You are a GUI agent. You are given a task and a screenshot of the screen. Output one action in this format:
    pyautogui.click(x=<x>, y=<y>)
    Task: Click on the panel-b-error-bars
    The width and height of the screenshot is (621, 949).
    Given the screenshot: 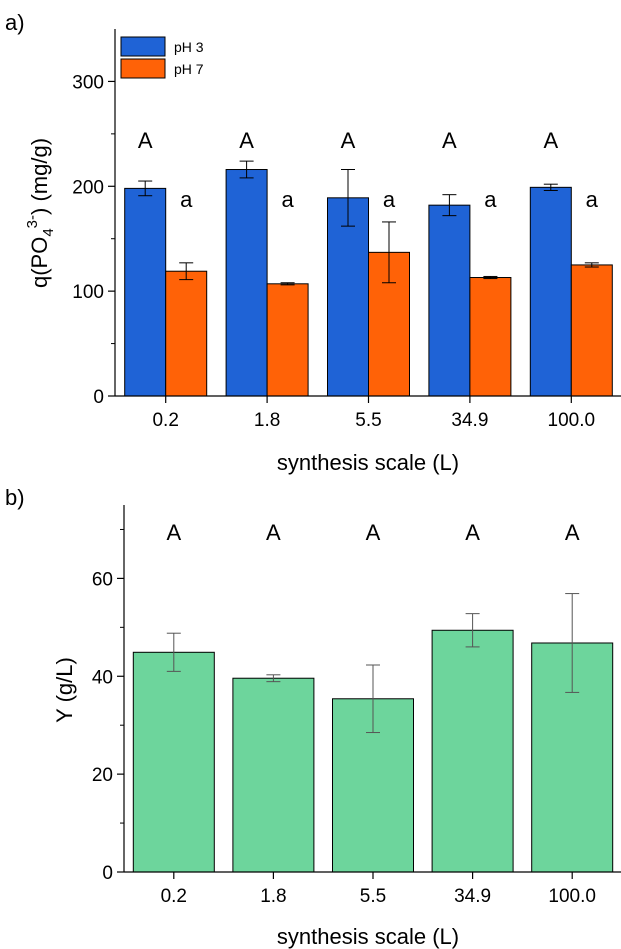 What is the action you would take?
    pyautogui.click(x=373, y=663)
    